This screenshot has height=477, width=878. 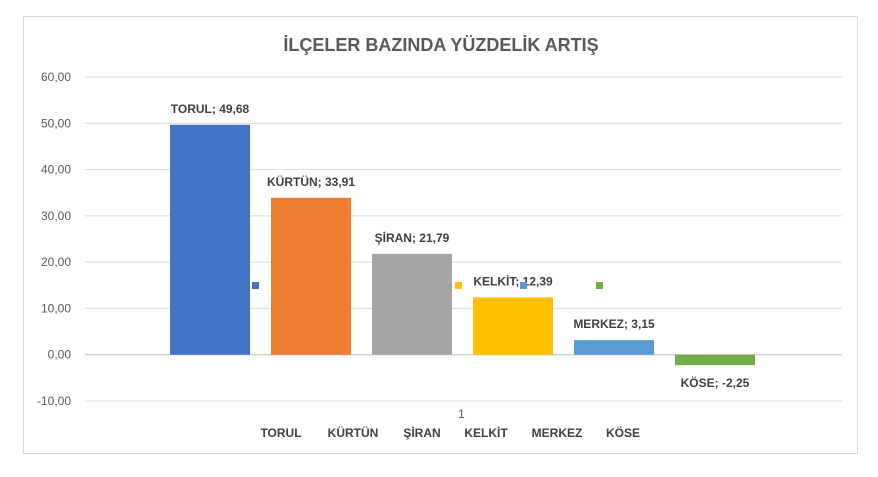 I want to click on legend-item: KÜRTÜN, so click(x=353, y=432).